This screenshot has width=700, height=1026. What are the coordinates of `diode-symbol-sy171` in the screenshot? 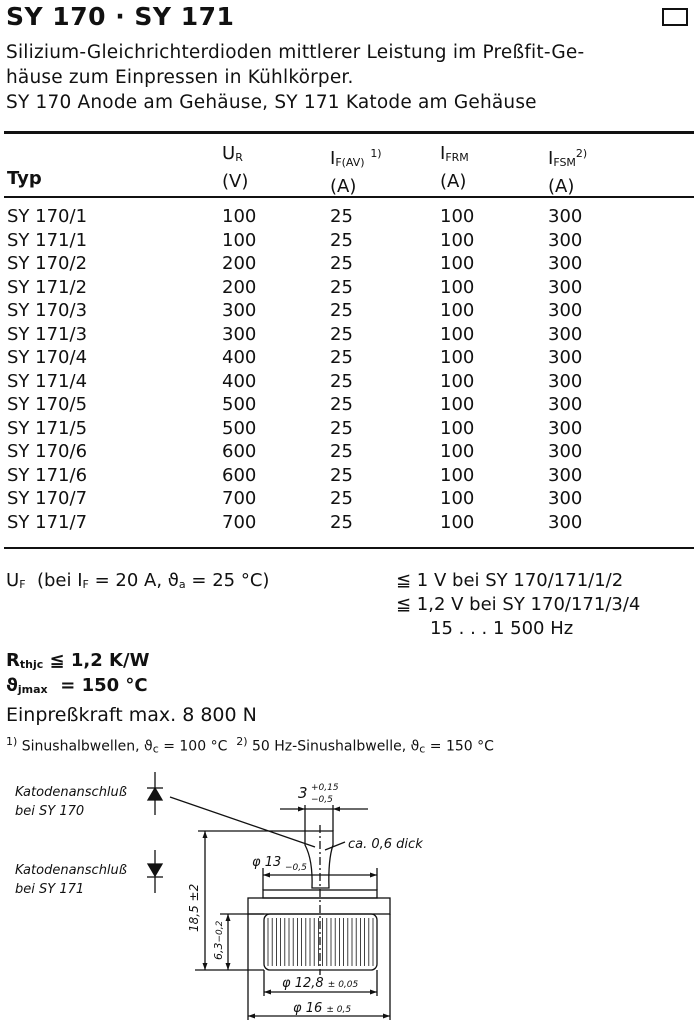 It's located at (155, 871).